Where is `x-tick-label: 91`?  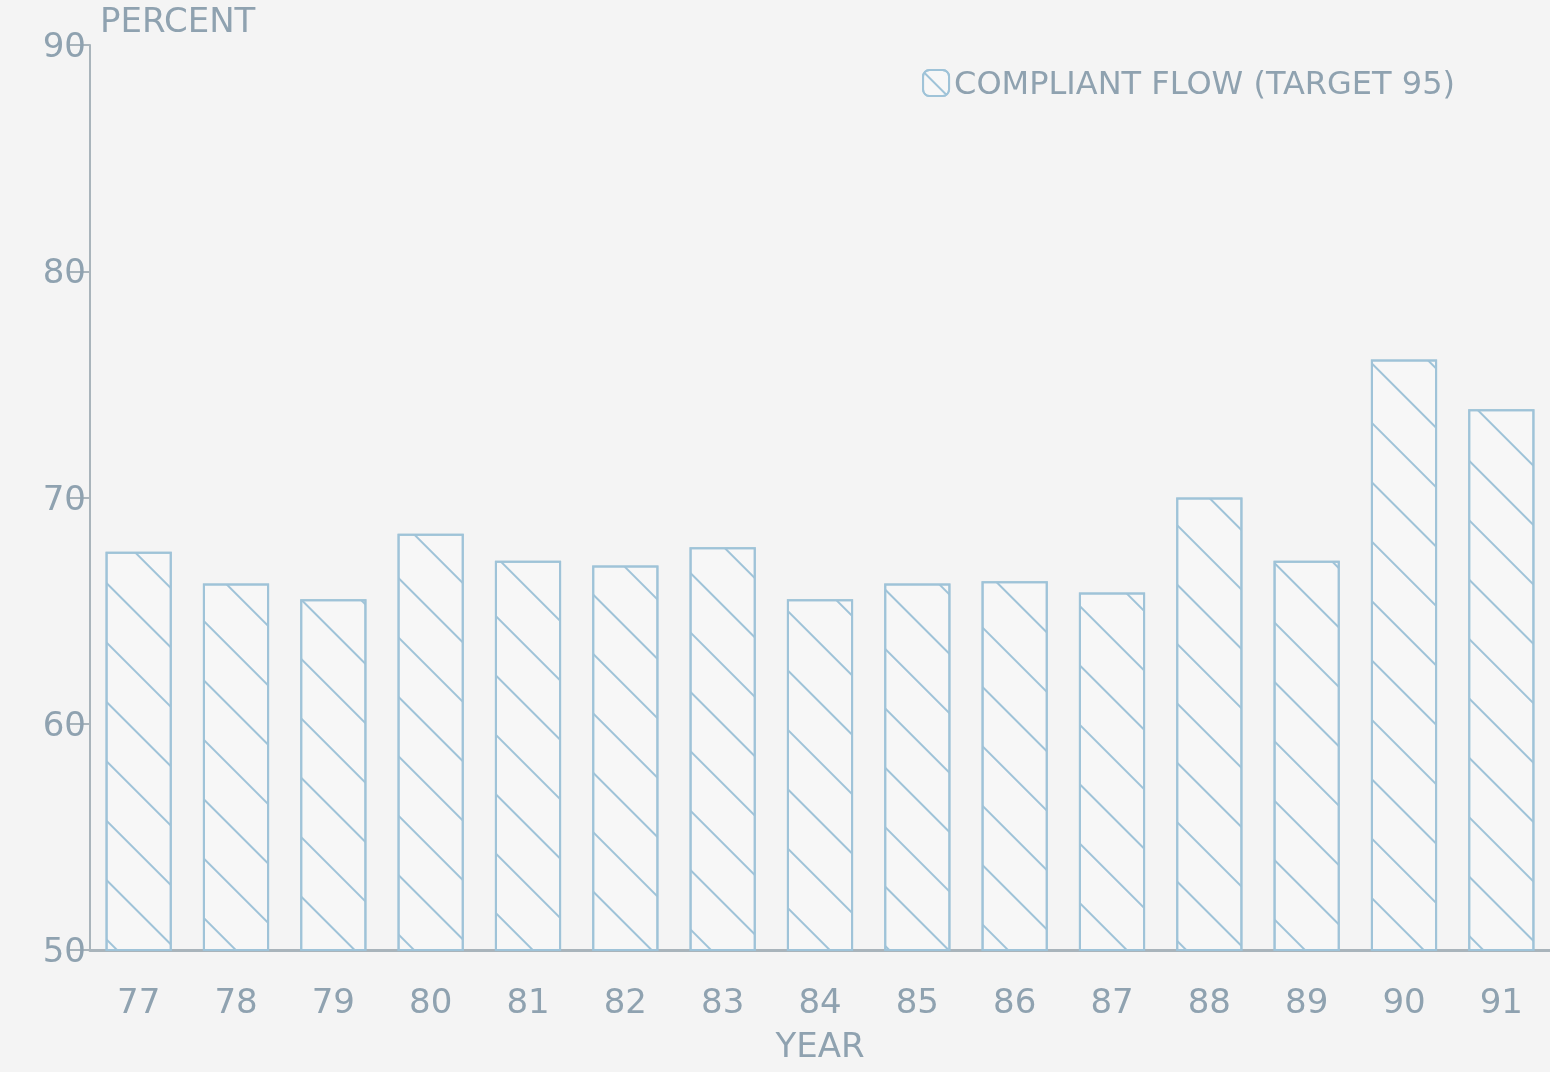 x-tick-label: 91 is located at coordinates (1501, 1001).